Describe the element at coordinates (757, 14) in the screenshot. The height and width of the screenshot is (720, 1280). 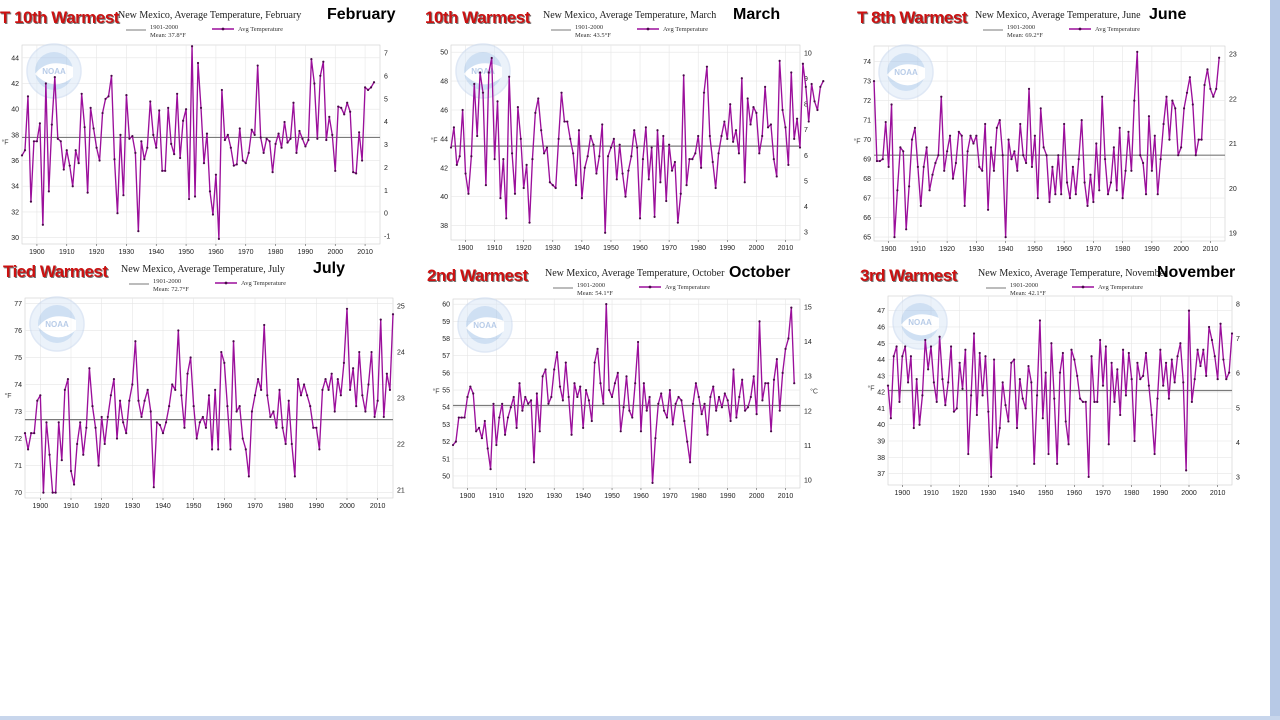
I see `month-label: March` at that location.